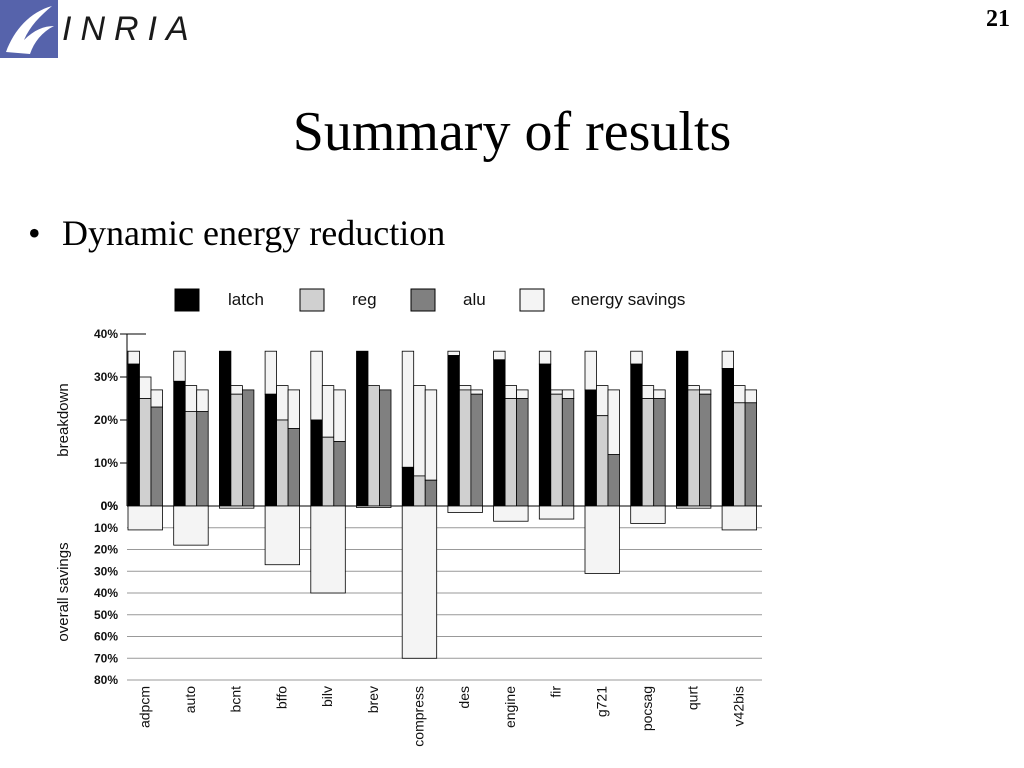  I want to click on bar-pocsag-latch, so click(636, 435).